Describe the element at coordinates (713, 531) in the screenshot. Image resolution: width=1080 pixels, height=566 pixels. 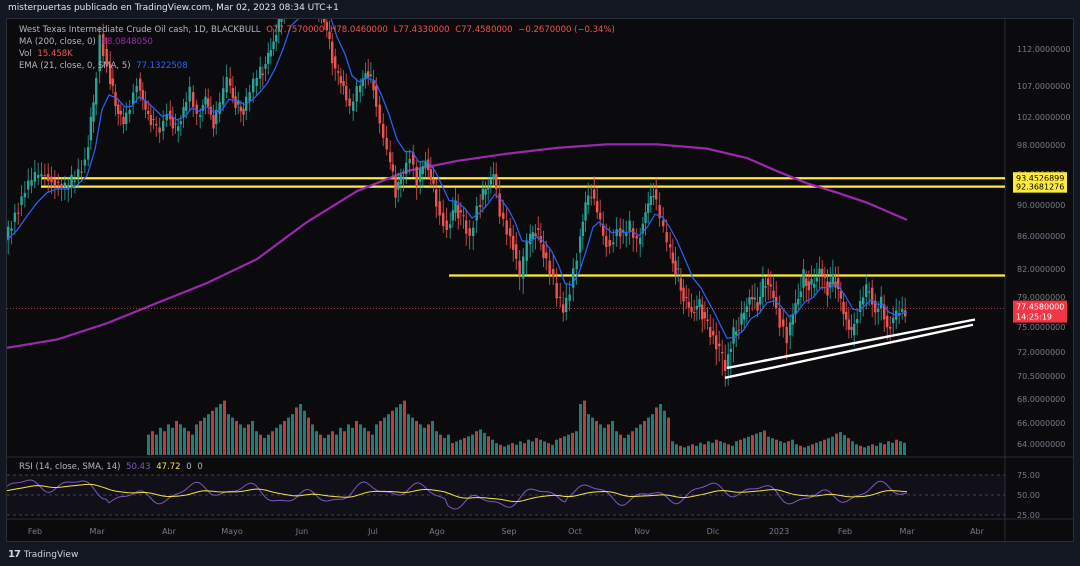
I see `month-label: Dic` at that location.